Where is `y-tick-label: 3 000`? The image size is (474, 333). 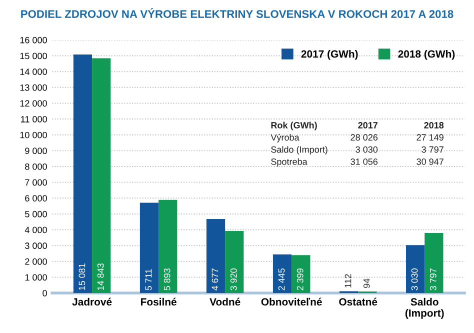 y-tick-label: 3 000 is located at coordinates (36, 245).